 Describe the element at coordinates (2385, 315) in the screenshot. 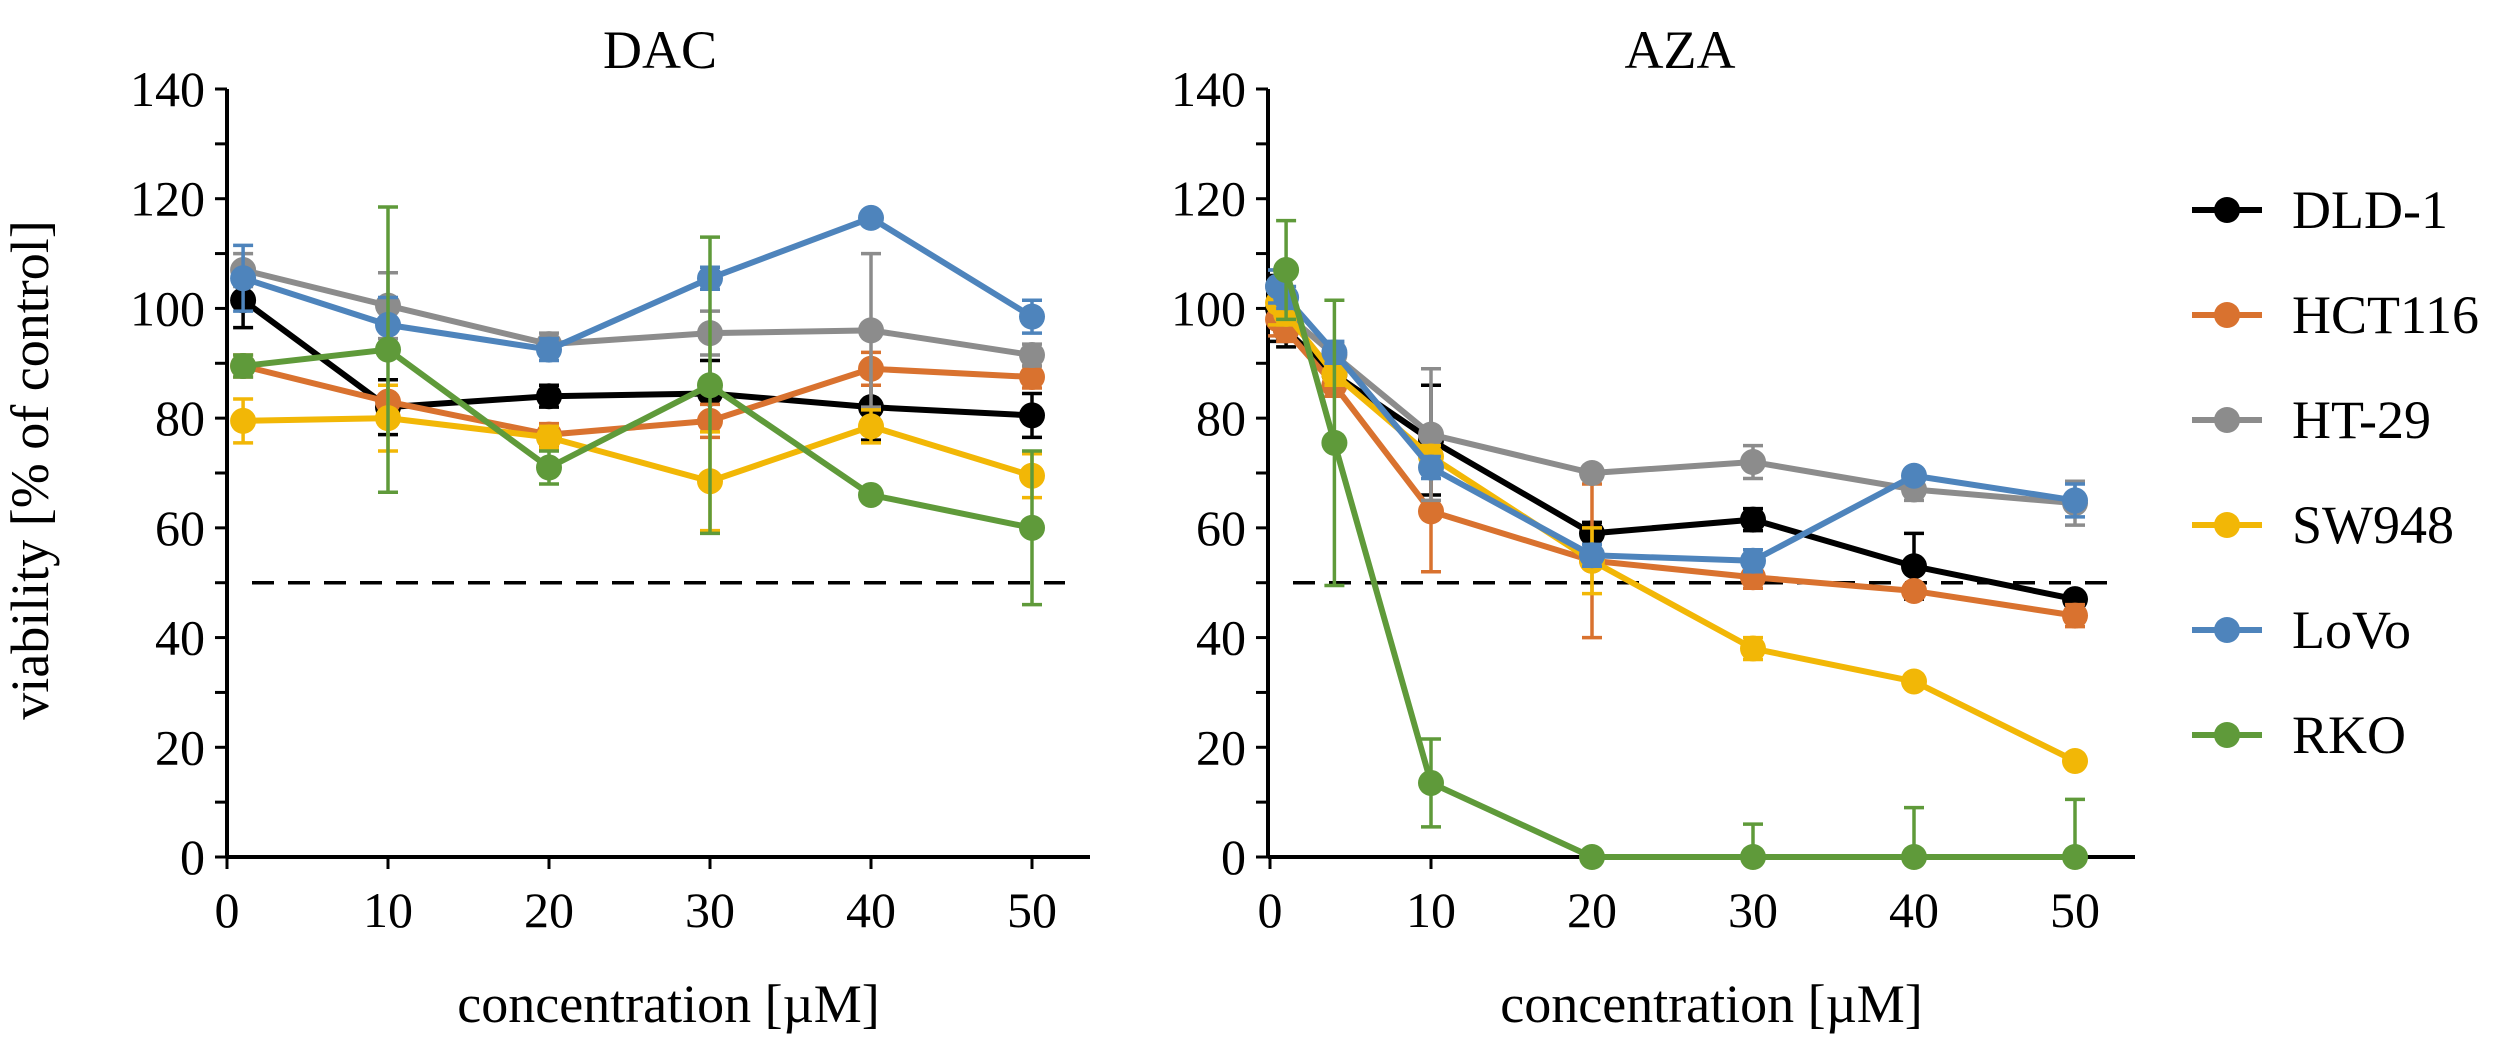

I see `legend-label: HCT116` at that location.